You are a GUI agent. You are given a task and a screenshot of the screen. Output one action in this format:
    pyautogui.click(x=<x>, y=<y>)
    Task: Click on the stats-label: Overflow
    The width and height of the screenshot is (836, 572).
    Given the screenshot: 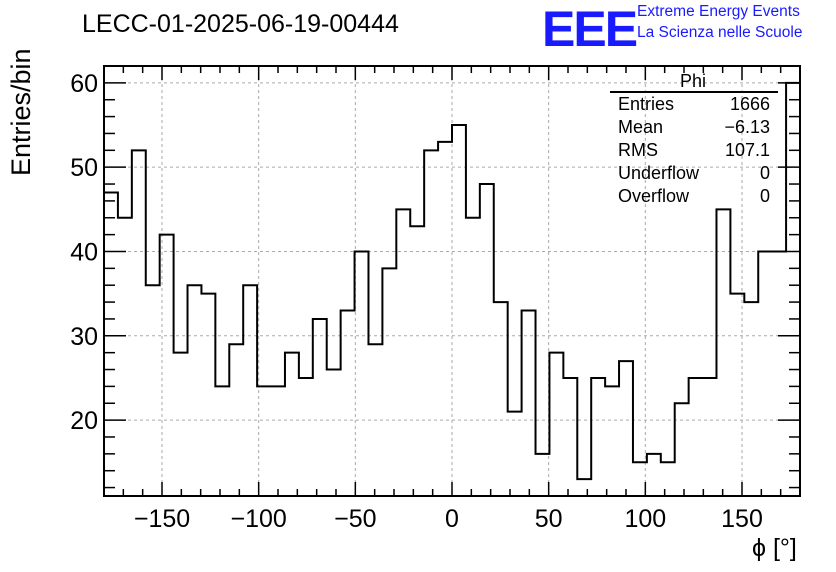 What is the action you would take?
    pyautogui.click(x=654, y=196)
    